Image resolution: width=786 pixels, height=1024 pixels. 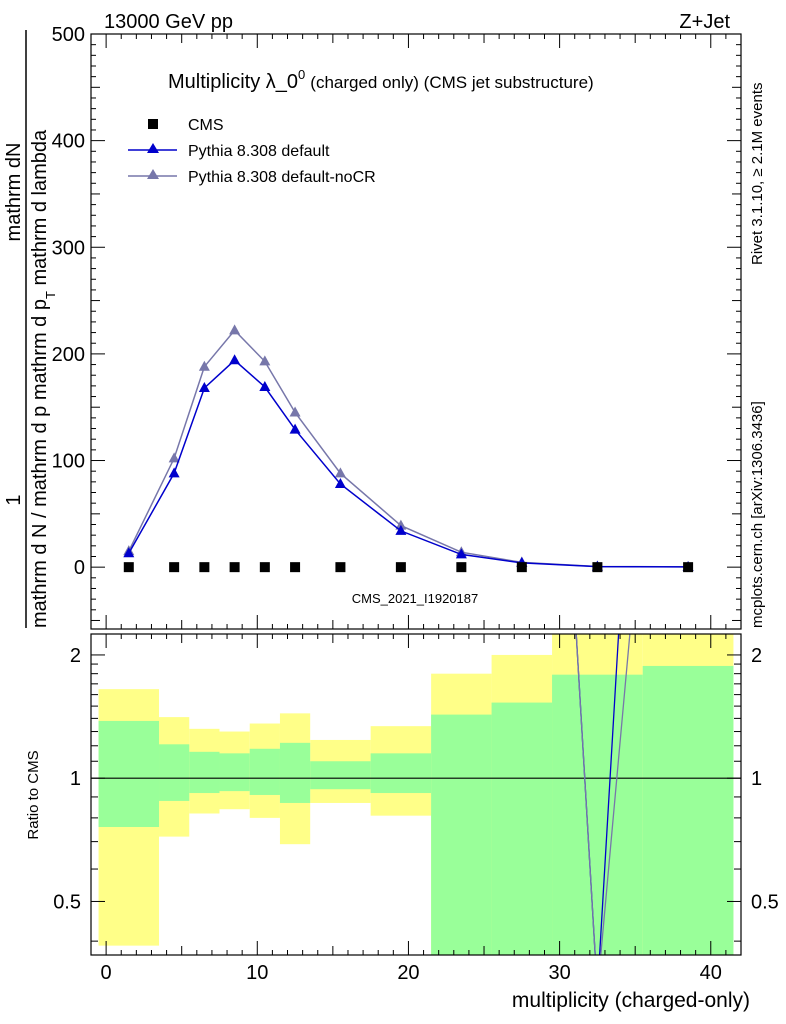 I want to click on legend-nocr-marker, so click(x=153, y=174).